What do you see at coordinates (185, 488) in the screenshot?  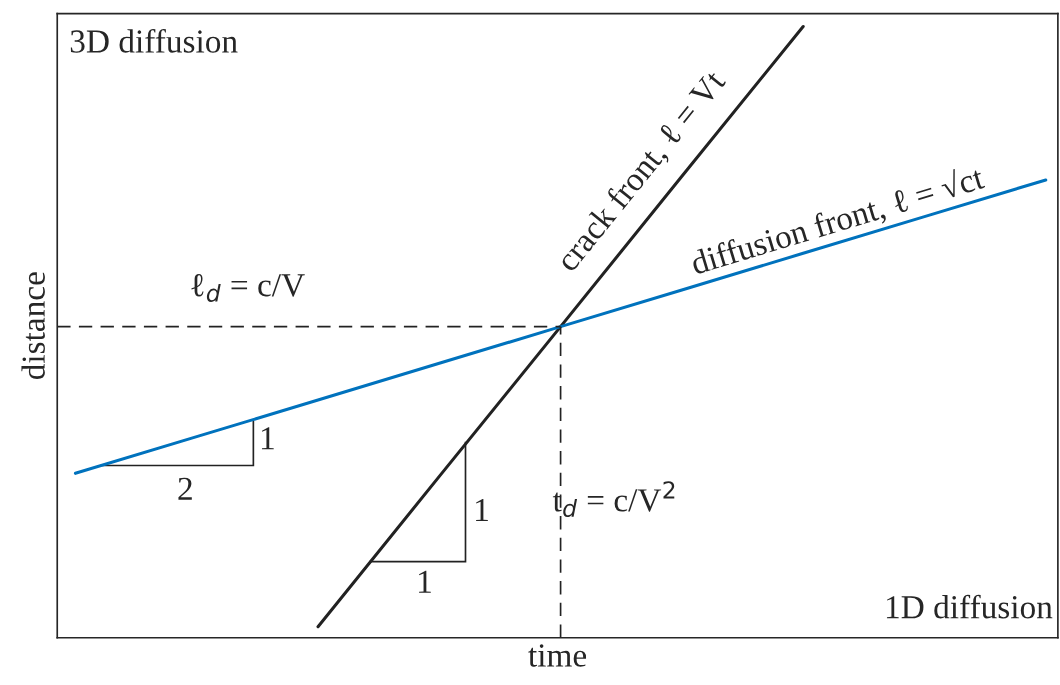 I see `annotation: 2` at bounding box center [185, 488].